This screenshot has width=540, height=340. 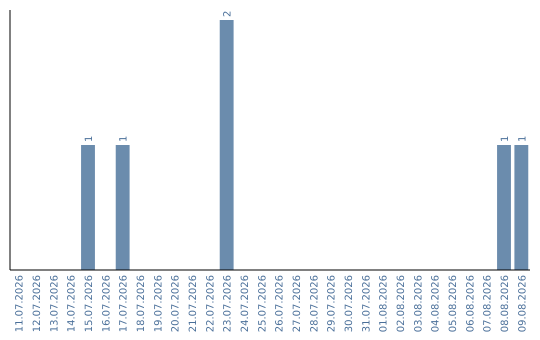 What do you see at coordinates (488, 303) in the screenshot?
I see `x-tick-label: 07.08.2026` at bounding box center [488, 303].